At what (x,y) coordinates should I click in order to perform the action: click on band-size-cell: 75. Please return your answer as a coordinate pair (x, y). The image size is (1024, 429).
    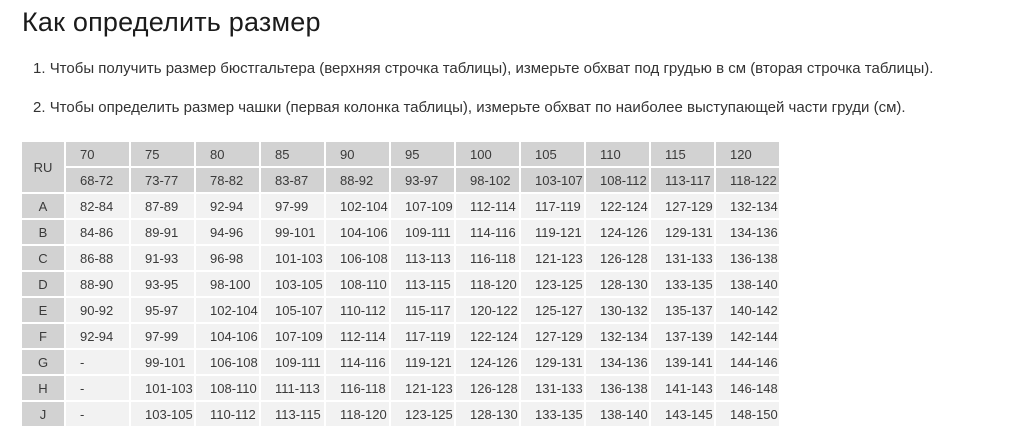
    Looking at the image, I should click on (162, 154).